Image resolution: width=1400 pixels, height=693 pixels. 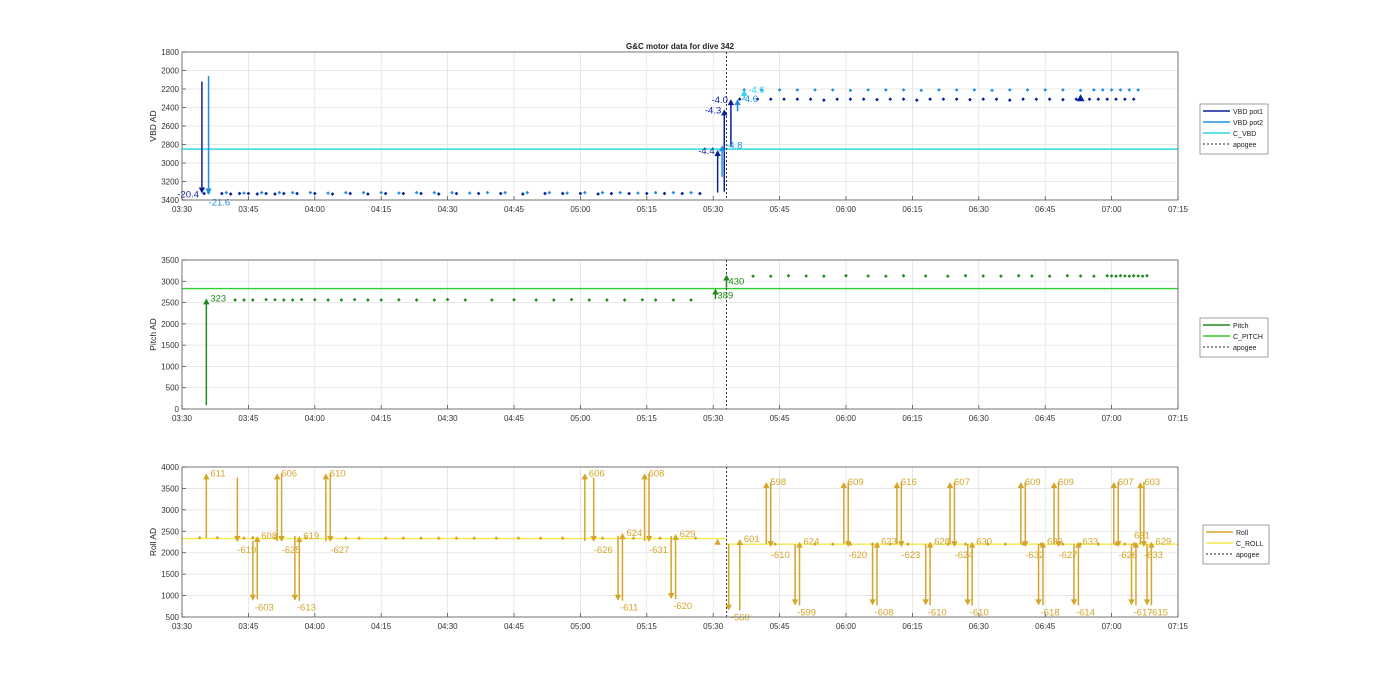 I want to click on y-tick-label: 3200, so click(x=170, y=182).